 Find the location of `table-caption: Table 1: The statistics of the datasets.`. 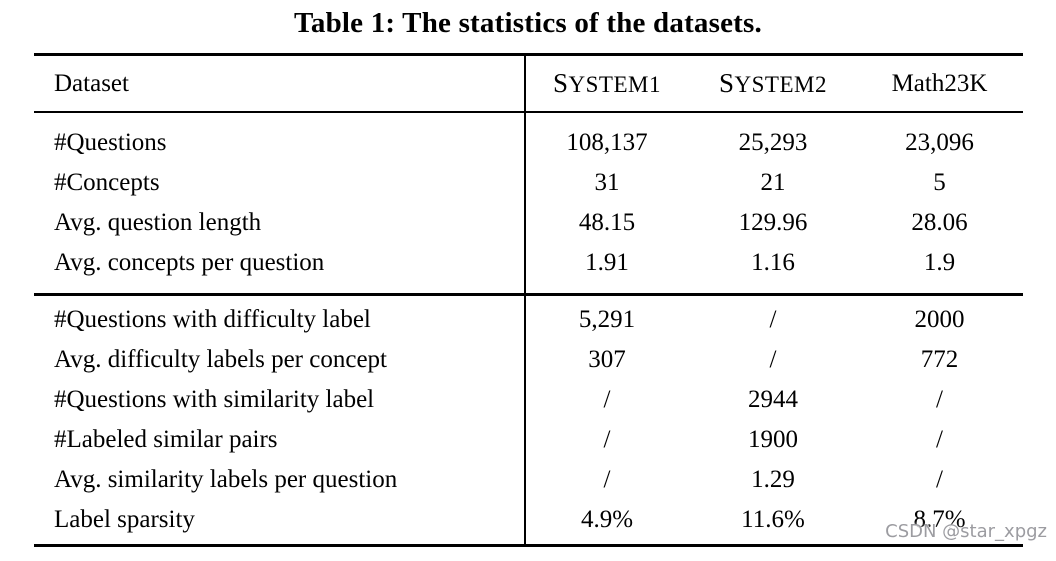

table-caption: Table 1: The statistics of the datasets. is located at coordinates (528, 23).